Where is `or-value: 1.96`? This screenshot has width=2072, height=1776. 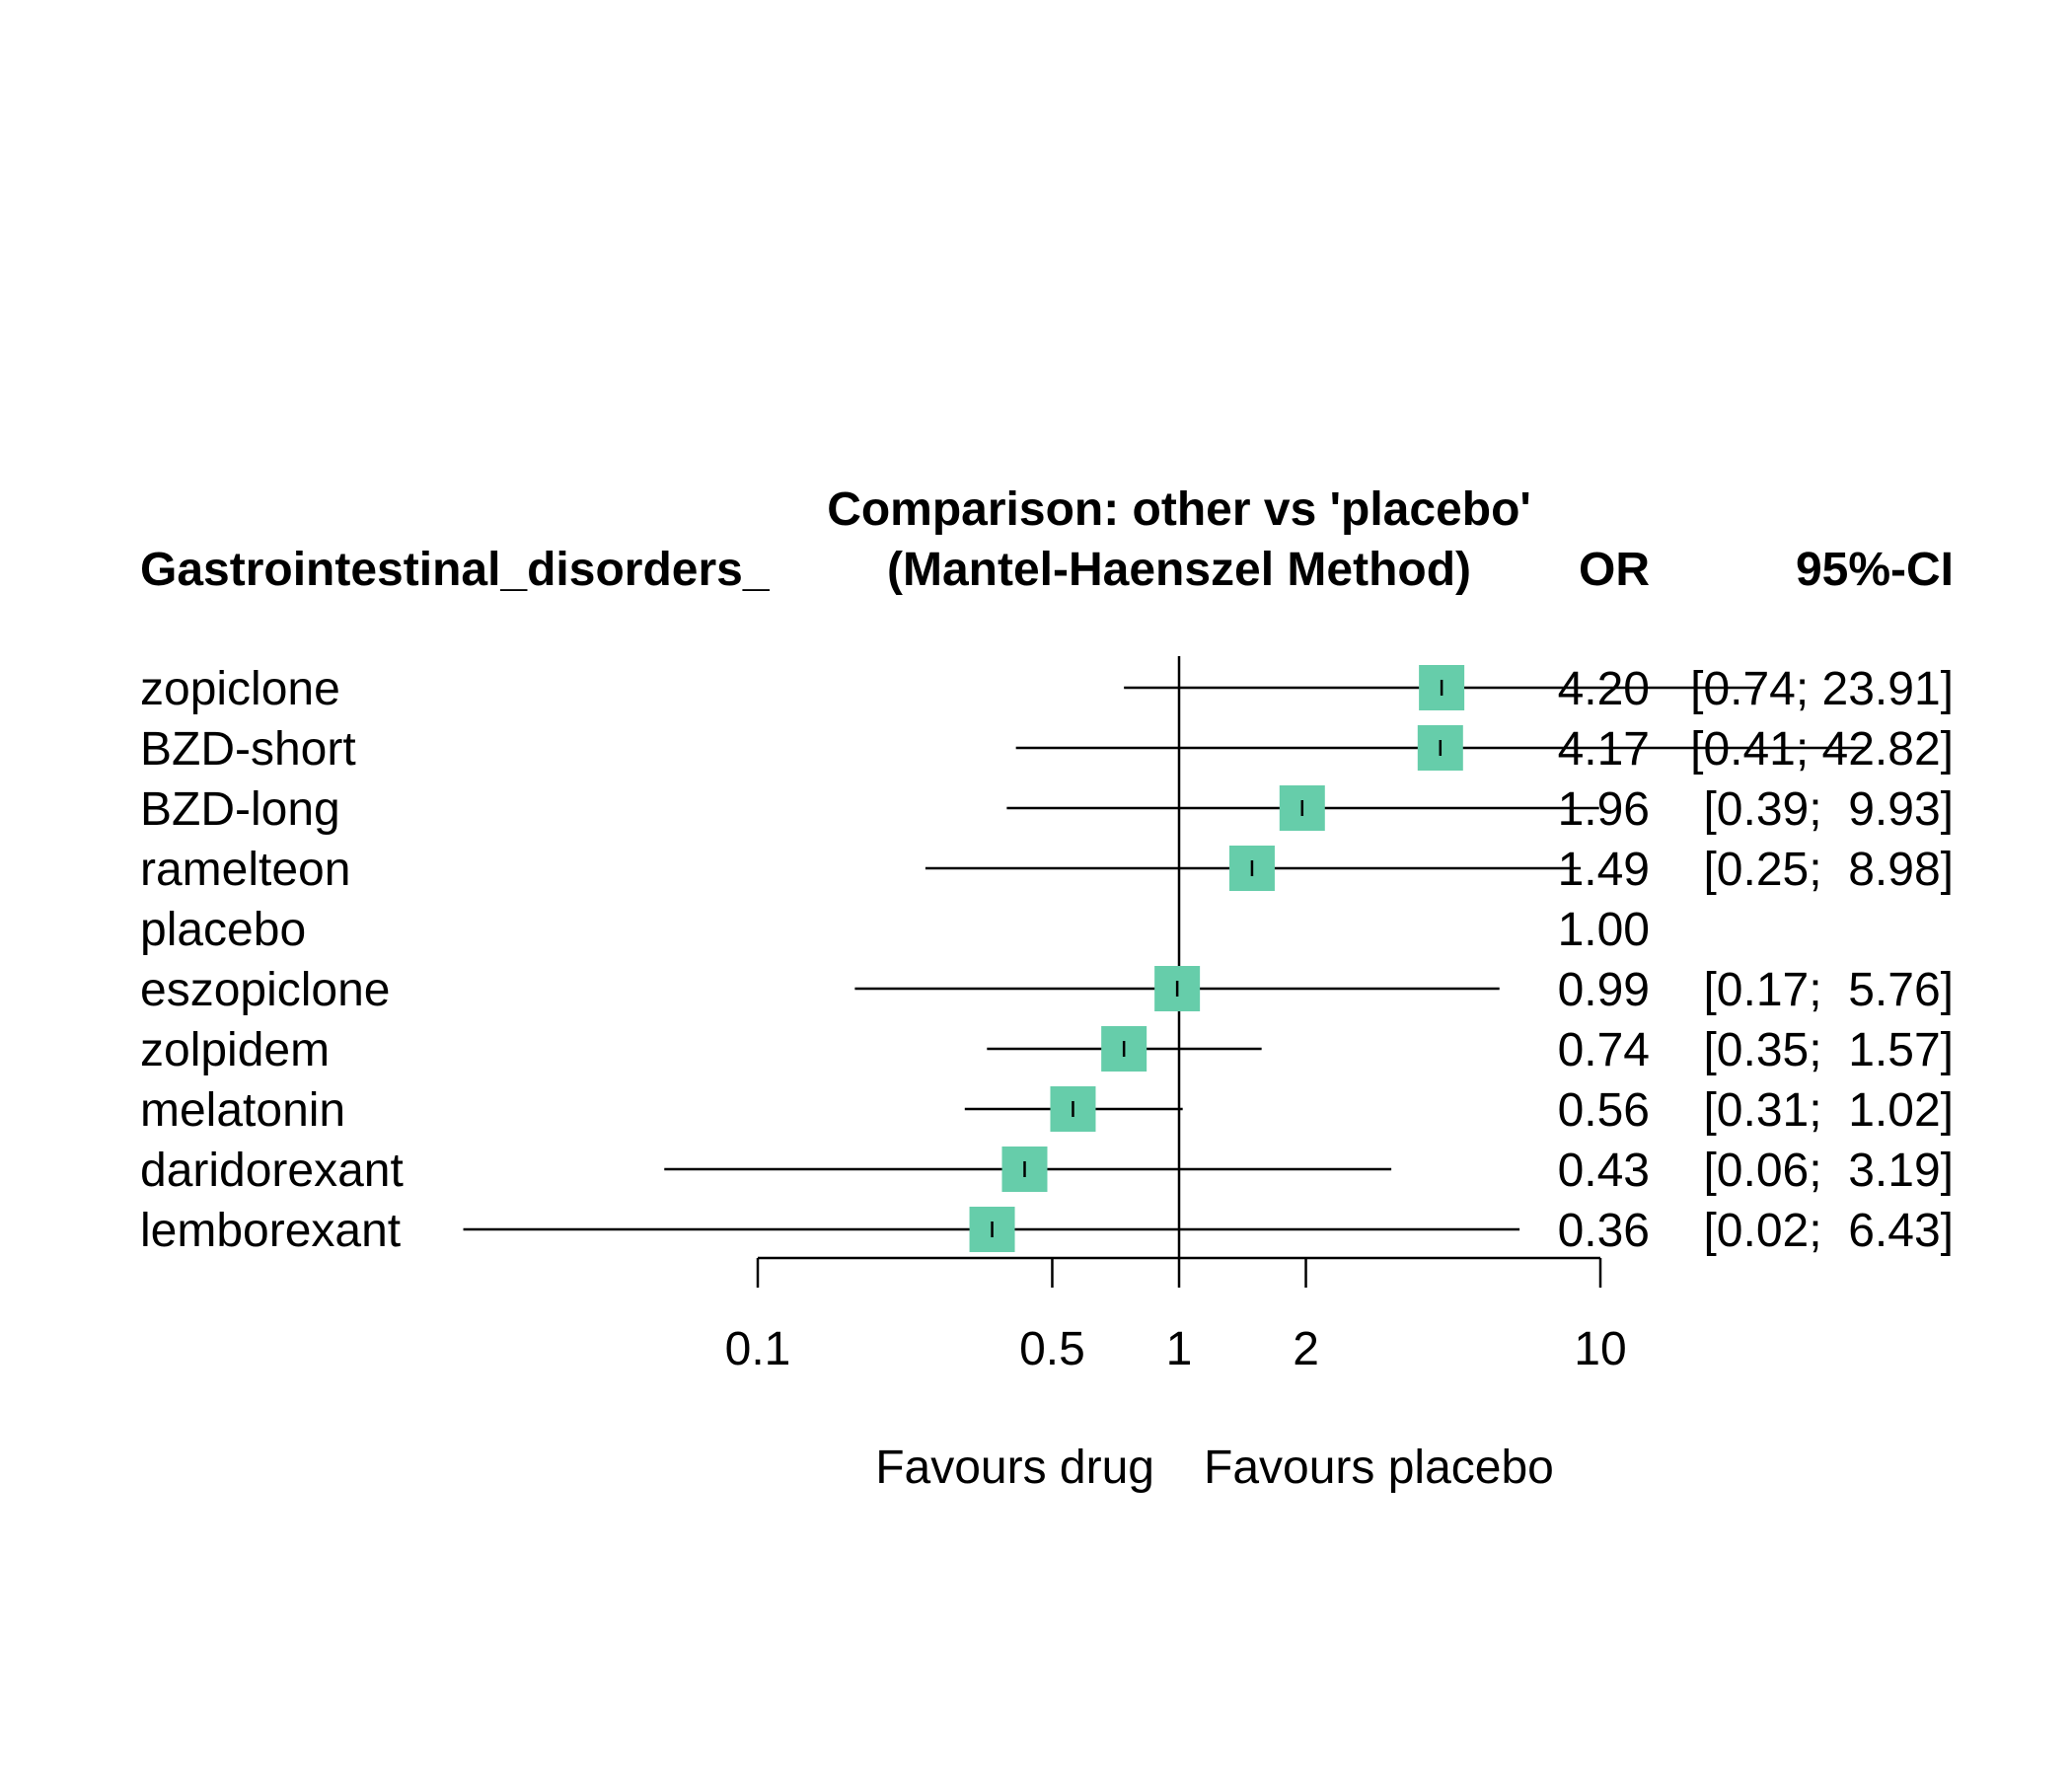 or-value: 1.96 is located at coordinates (1604, 810).